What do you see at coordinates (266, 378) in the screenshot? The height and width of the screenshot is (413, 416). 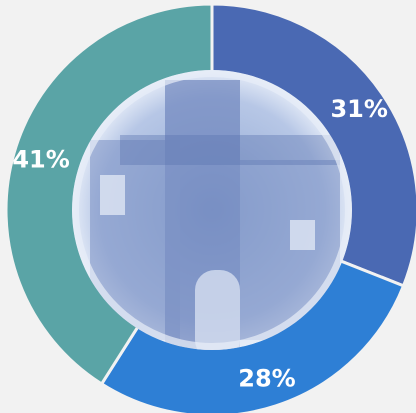 I see `data-label: 28%` at bounding box center [266, 378].